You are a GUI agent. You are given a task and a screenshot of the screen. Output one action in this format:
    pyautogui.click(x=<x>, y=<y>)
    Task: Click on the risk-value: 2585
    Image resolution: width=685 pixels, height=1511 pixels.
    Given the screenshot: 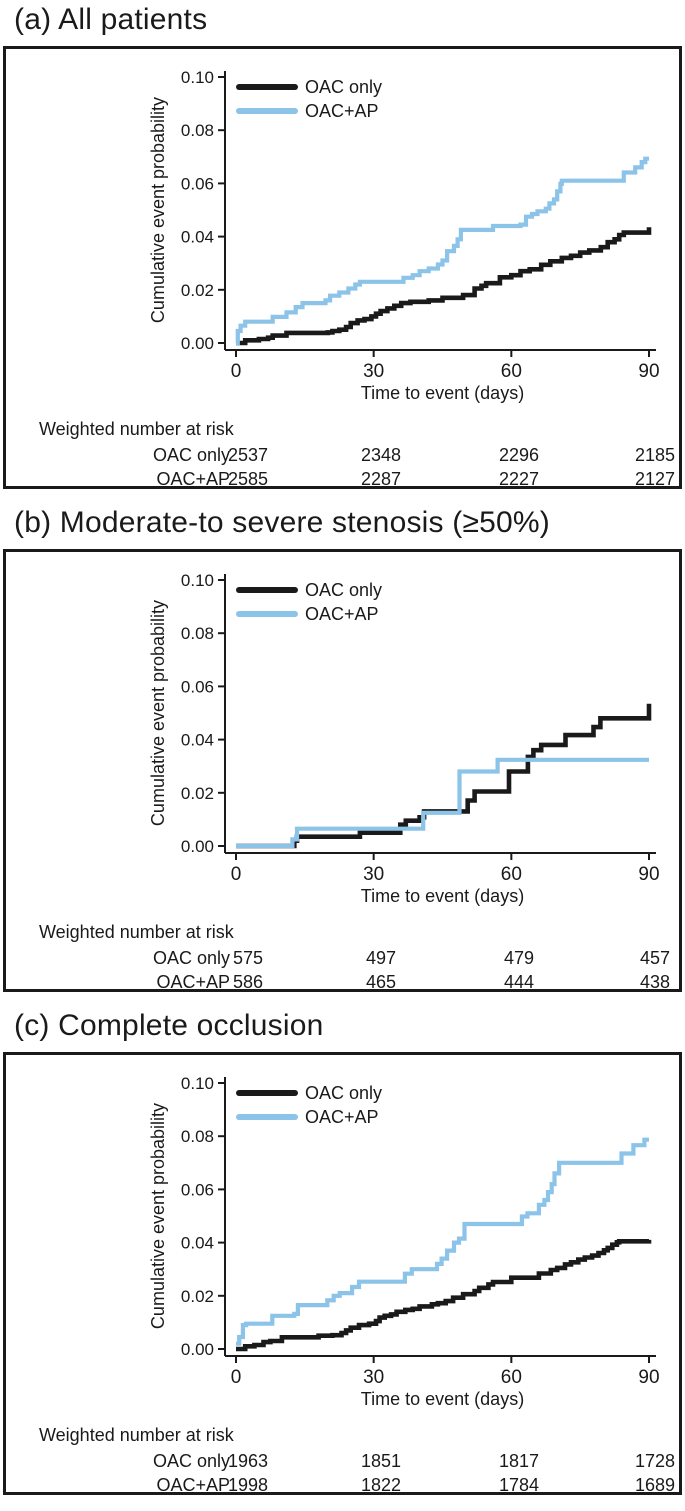 What is the action you would take?
    pyautogui.click(x=248, y=477)
    